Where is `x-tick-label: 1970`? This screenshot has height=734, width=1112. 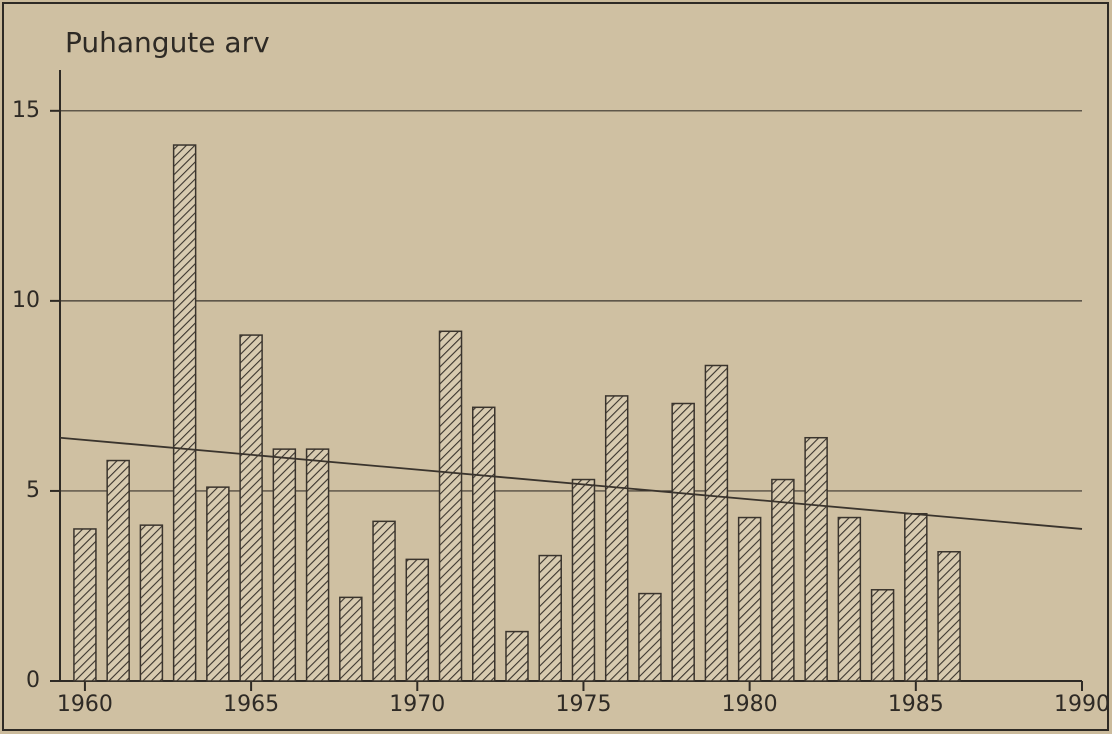 x-tick-label: 1970 is located at coordinates (417, 704).